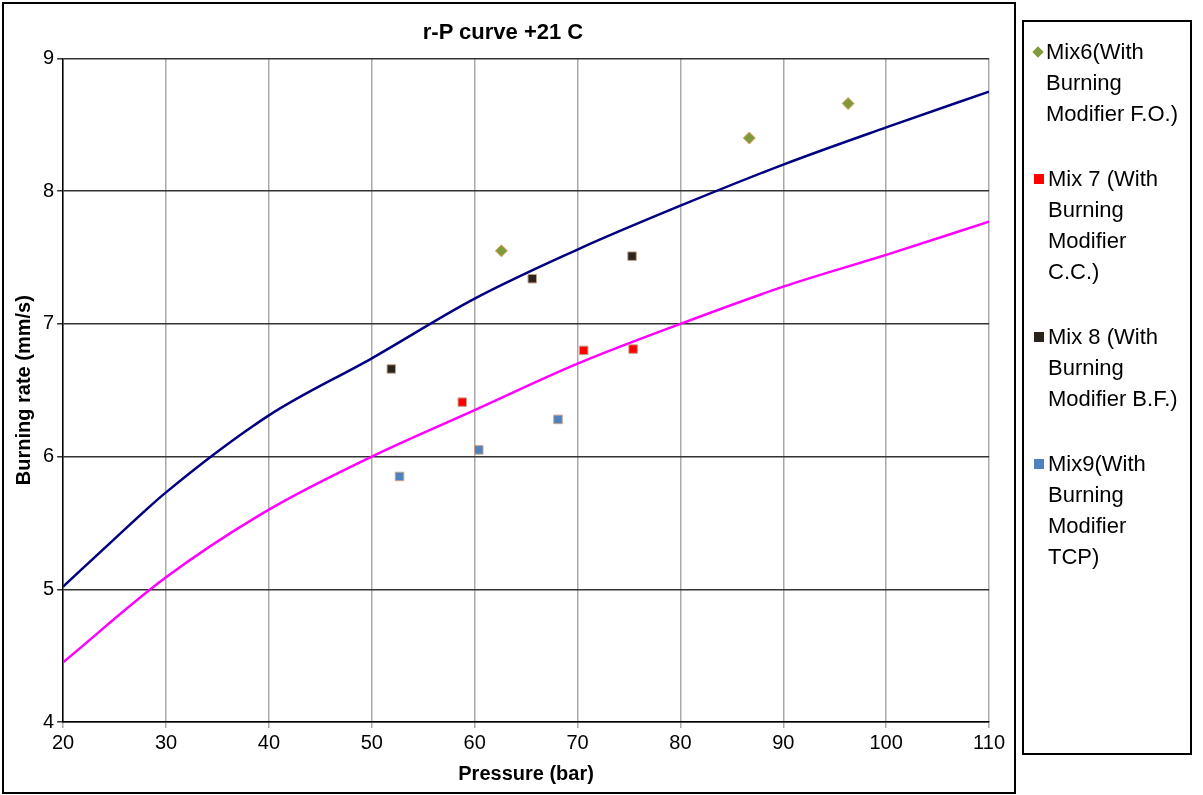 The width and height of the screenshot is (1203, 795). Describe the element at coordinates (1103, 225) in the screenshot. I see `legend-label: Mix 7 (With Burning Modifier C.C.)` at that location.